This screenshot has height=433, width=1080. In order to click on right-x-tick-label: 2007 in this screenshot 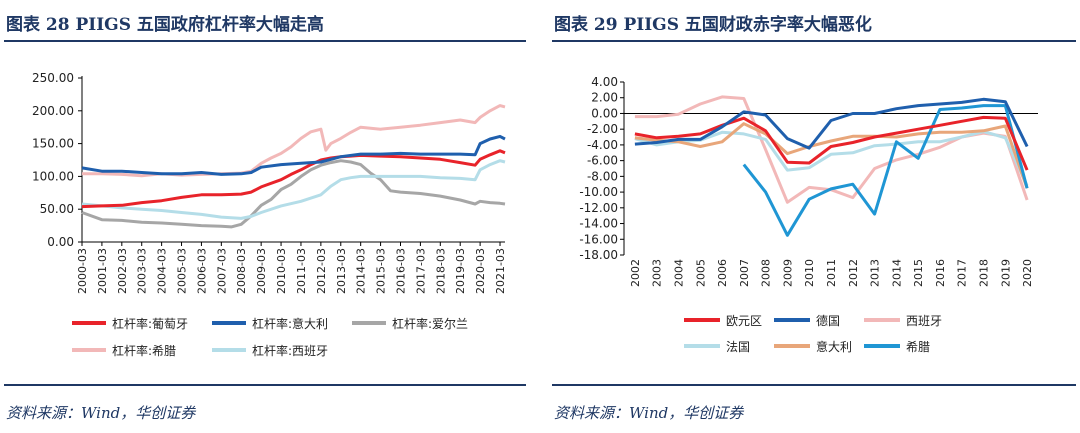, I will do `click(744, 273)`.